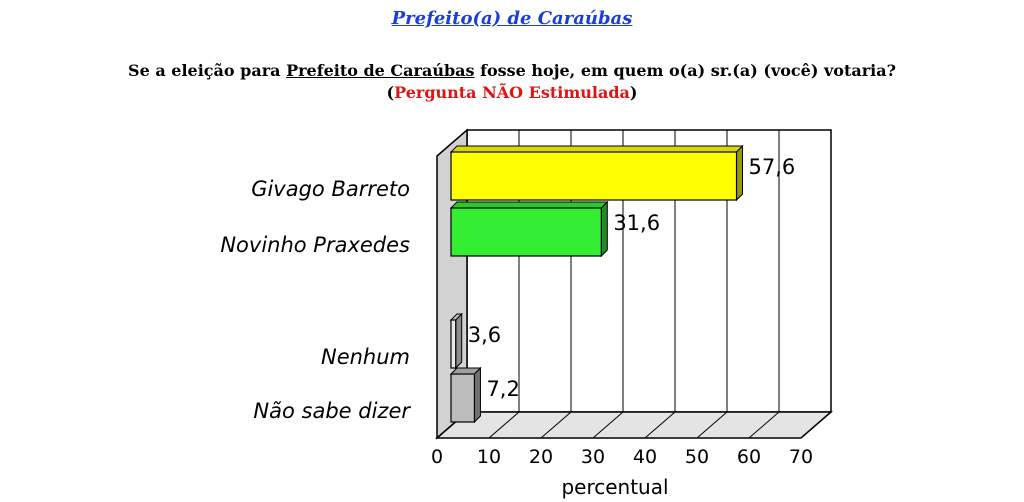 This screenshot has width=1024, height=502. Describe the element at coordinates (207, 70) in the screenshot. I see `question-prefix: Se a eleição para` at that location.